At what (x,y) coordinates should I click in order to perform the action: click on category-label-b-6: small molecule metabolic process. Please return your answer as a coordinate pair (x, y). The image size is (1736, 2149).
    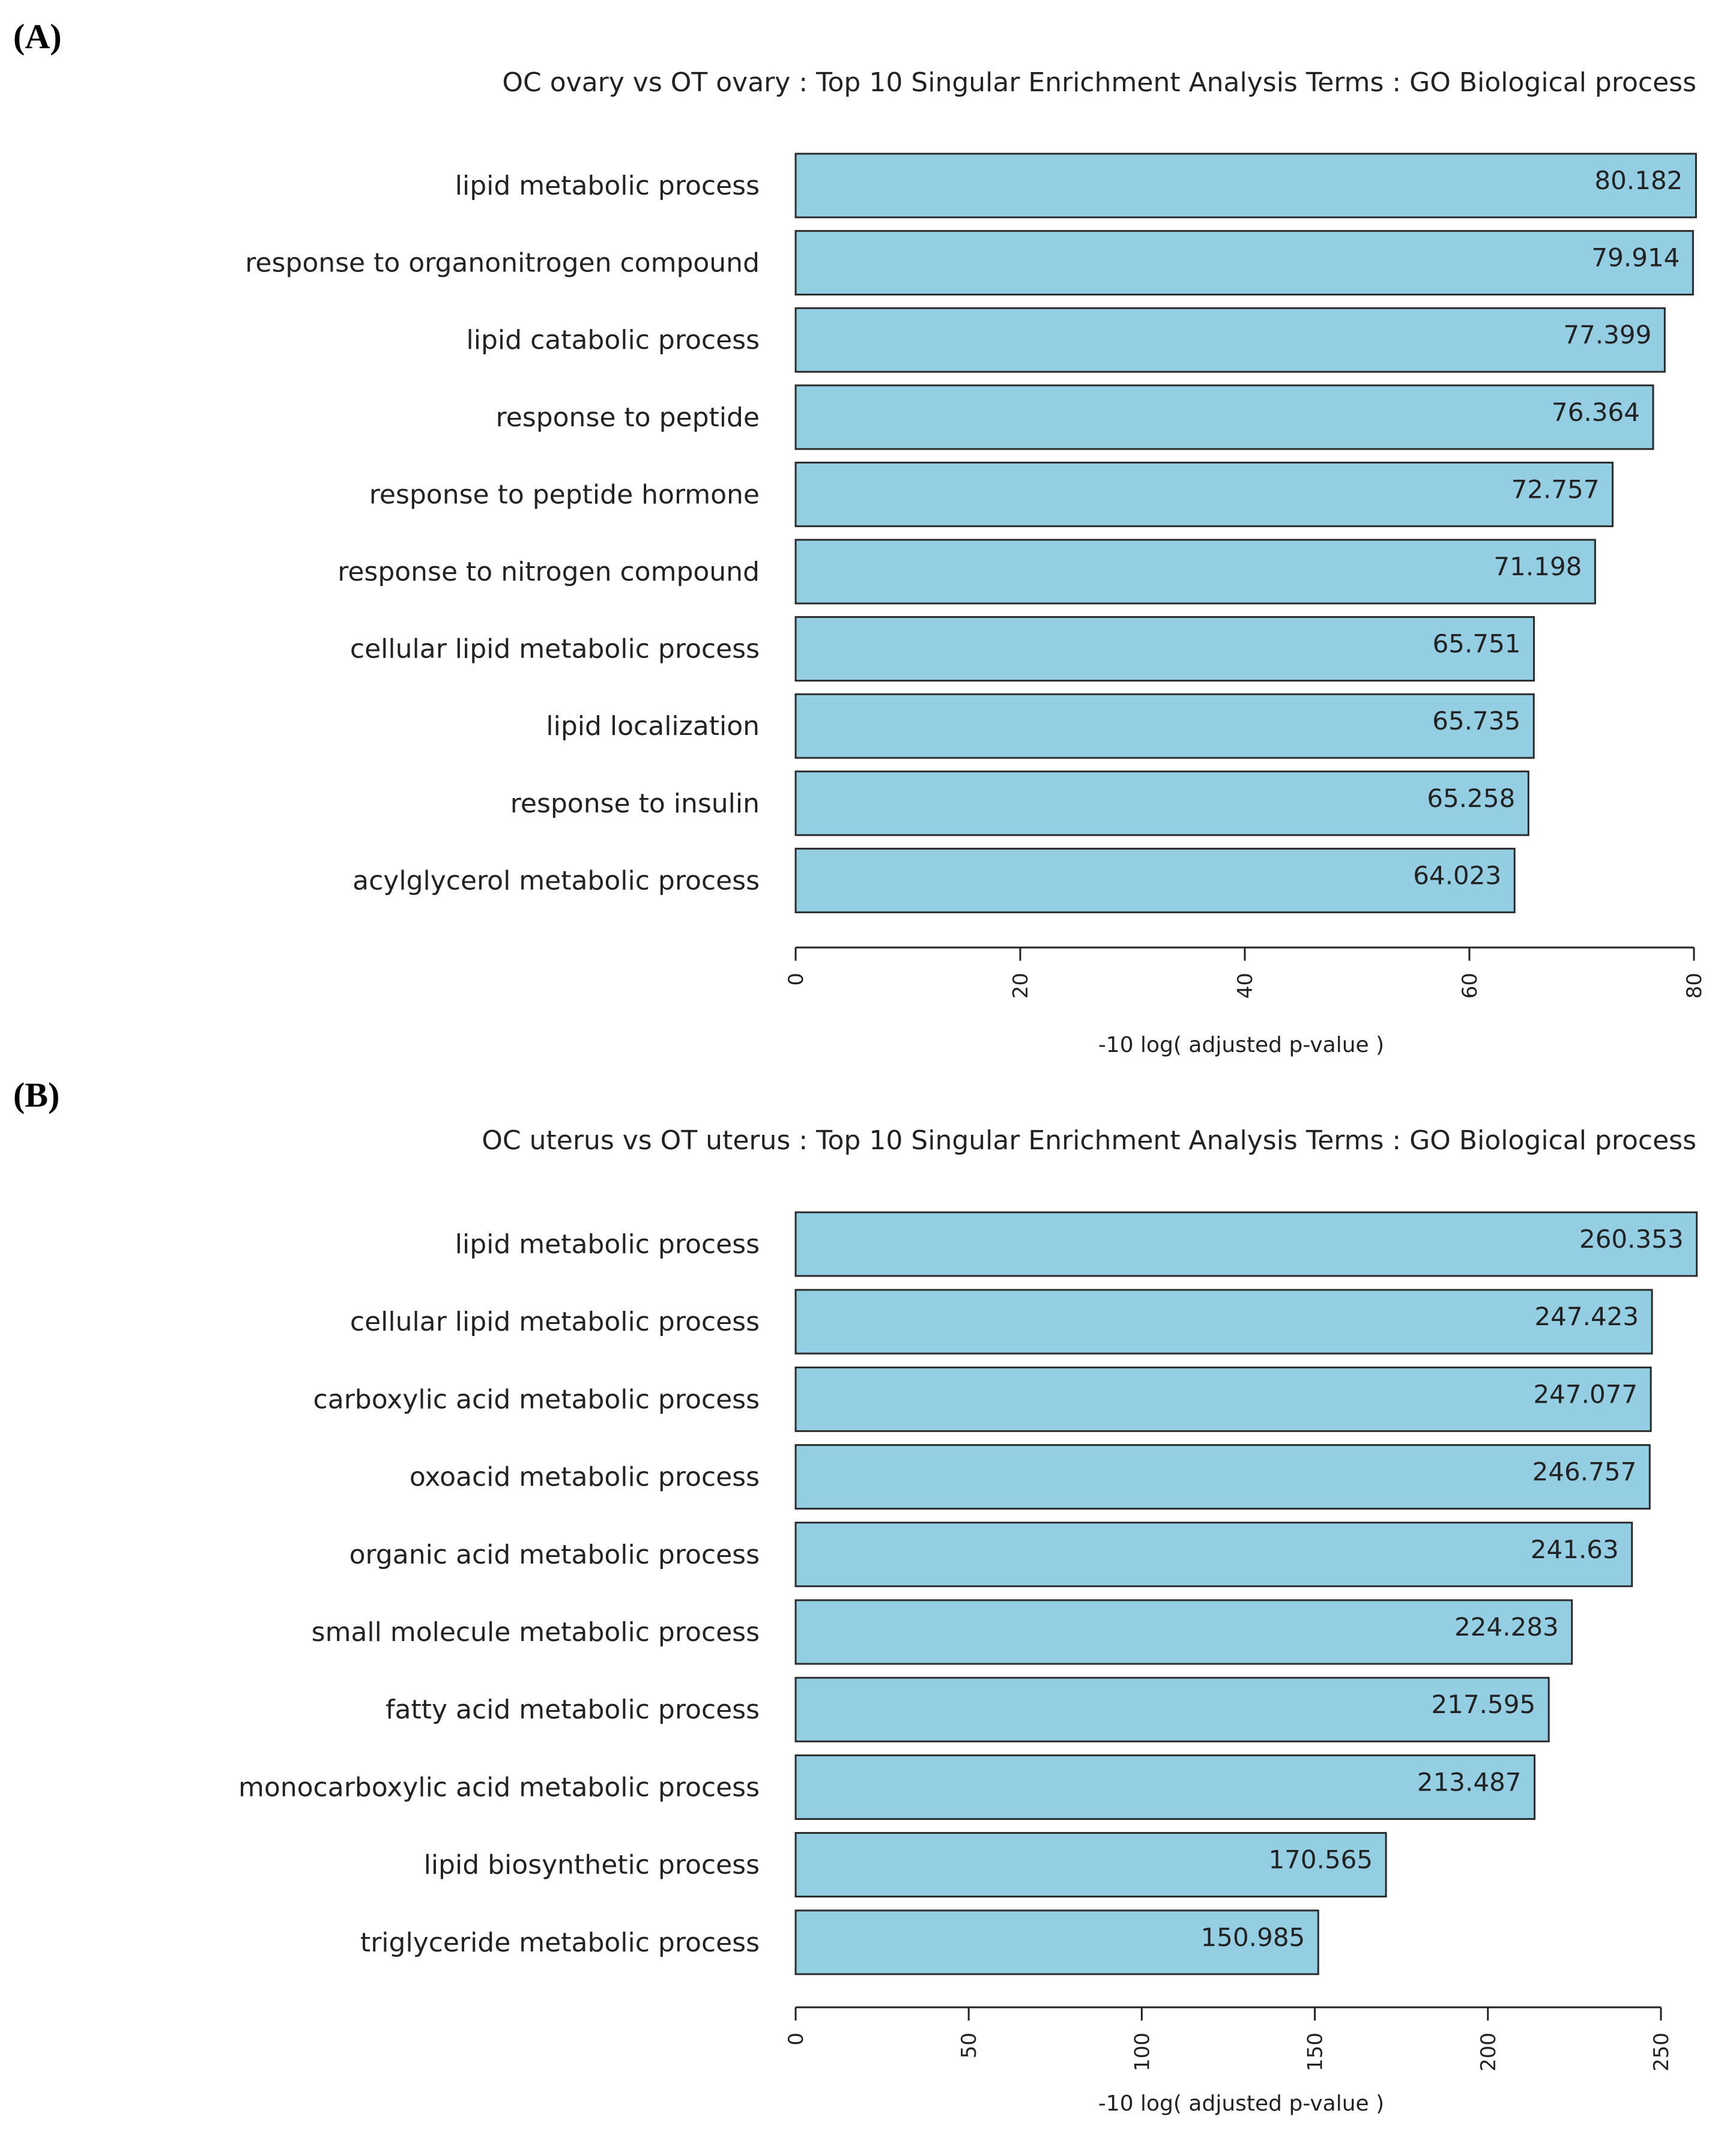
    Looking at the image, I should click on (536, 1633).